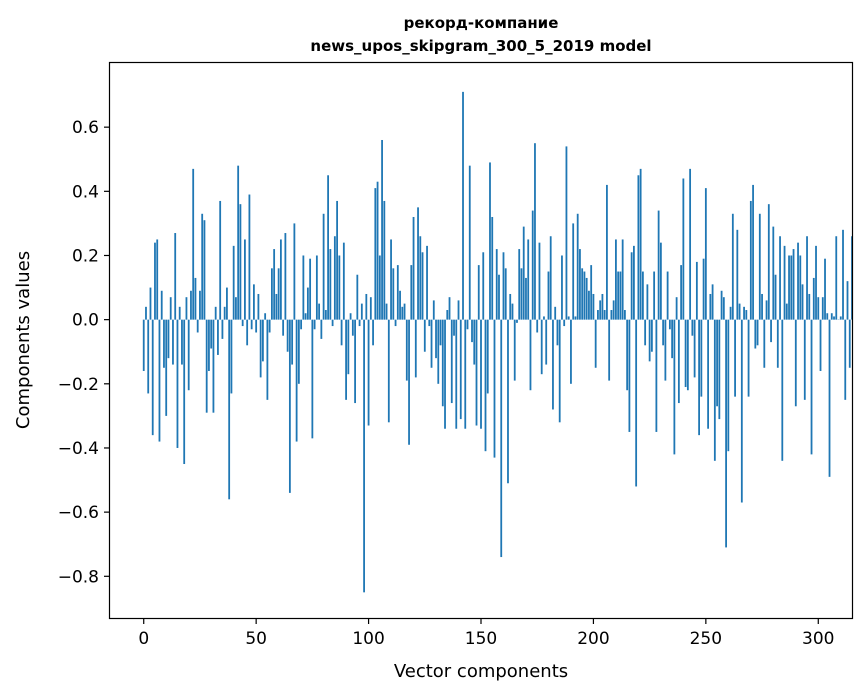 The width and height of the screenshot is (867, 696). What do you see at coordinates (85, 128) in the screenshot?
I see `y-tick-label: 0.6` at bounding box center [85, 128].